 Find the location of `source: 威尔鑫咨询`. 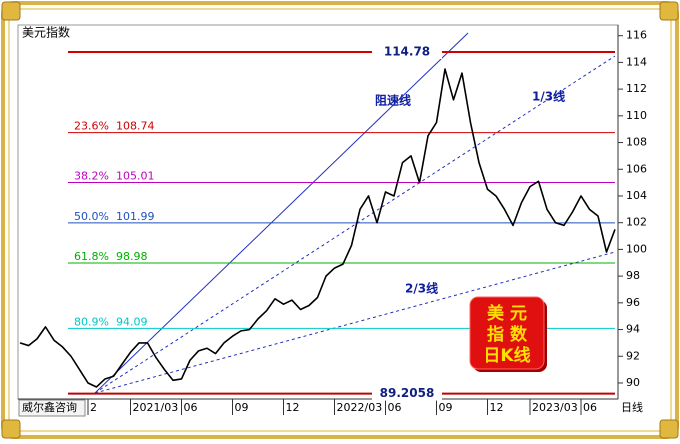

source: 威尔鑫咨询 is located at coordinates (49, 407).